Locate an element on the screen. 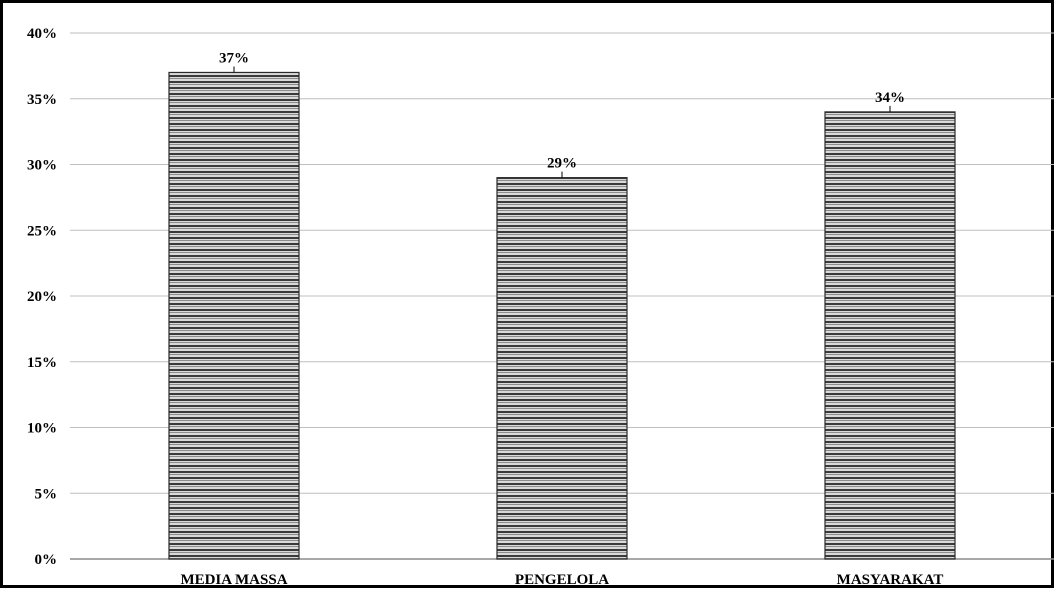 This screenshot has height=591, width=1054. bar-pengelola is located at coordinates (562, 368).